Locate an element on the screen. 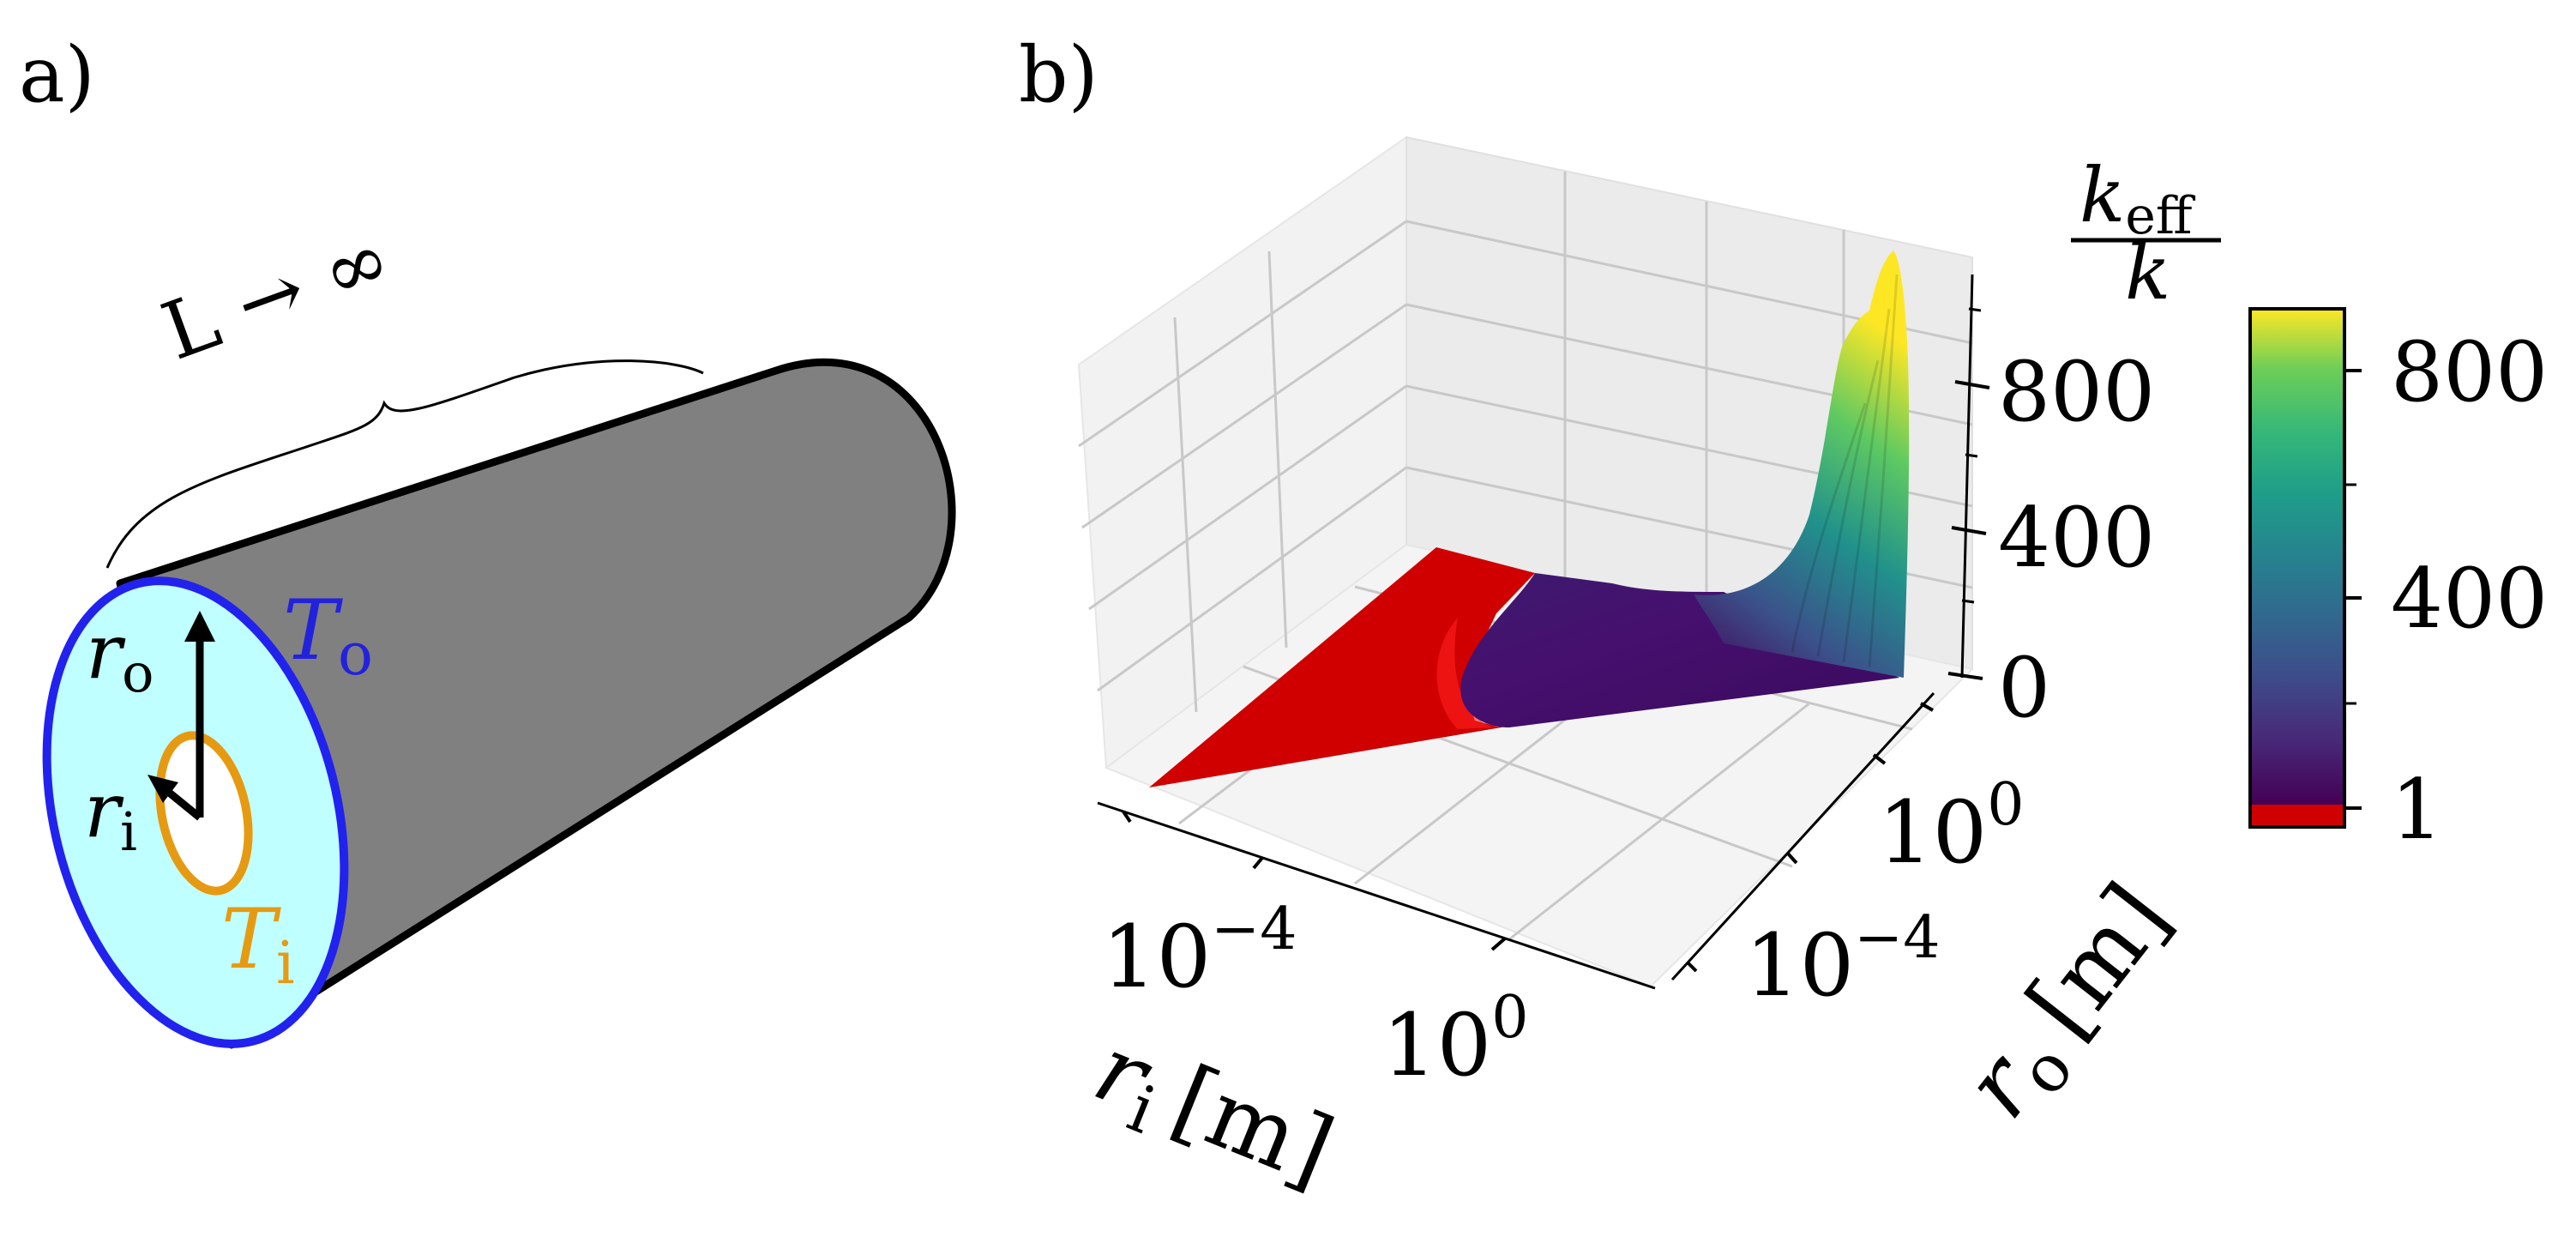 The image size is (2576, 1237). z-axis-label: keff k is located at coordinates (2146, 234).